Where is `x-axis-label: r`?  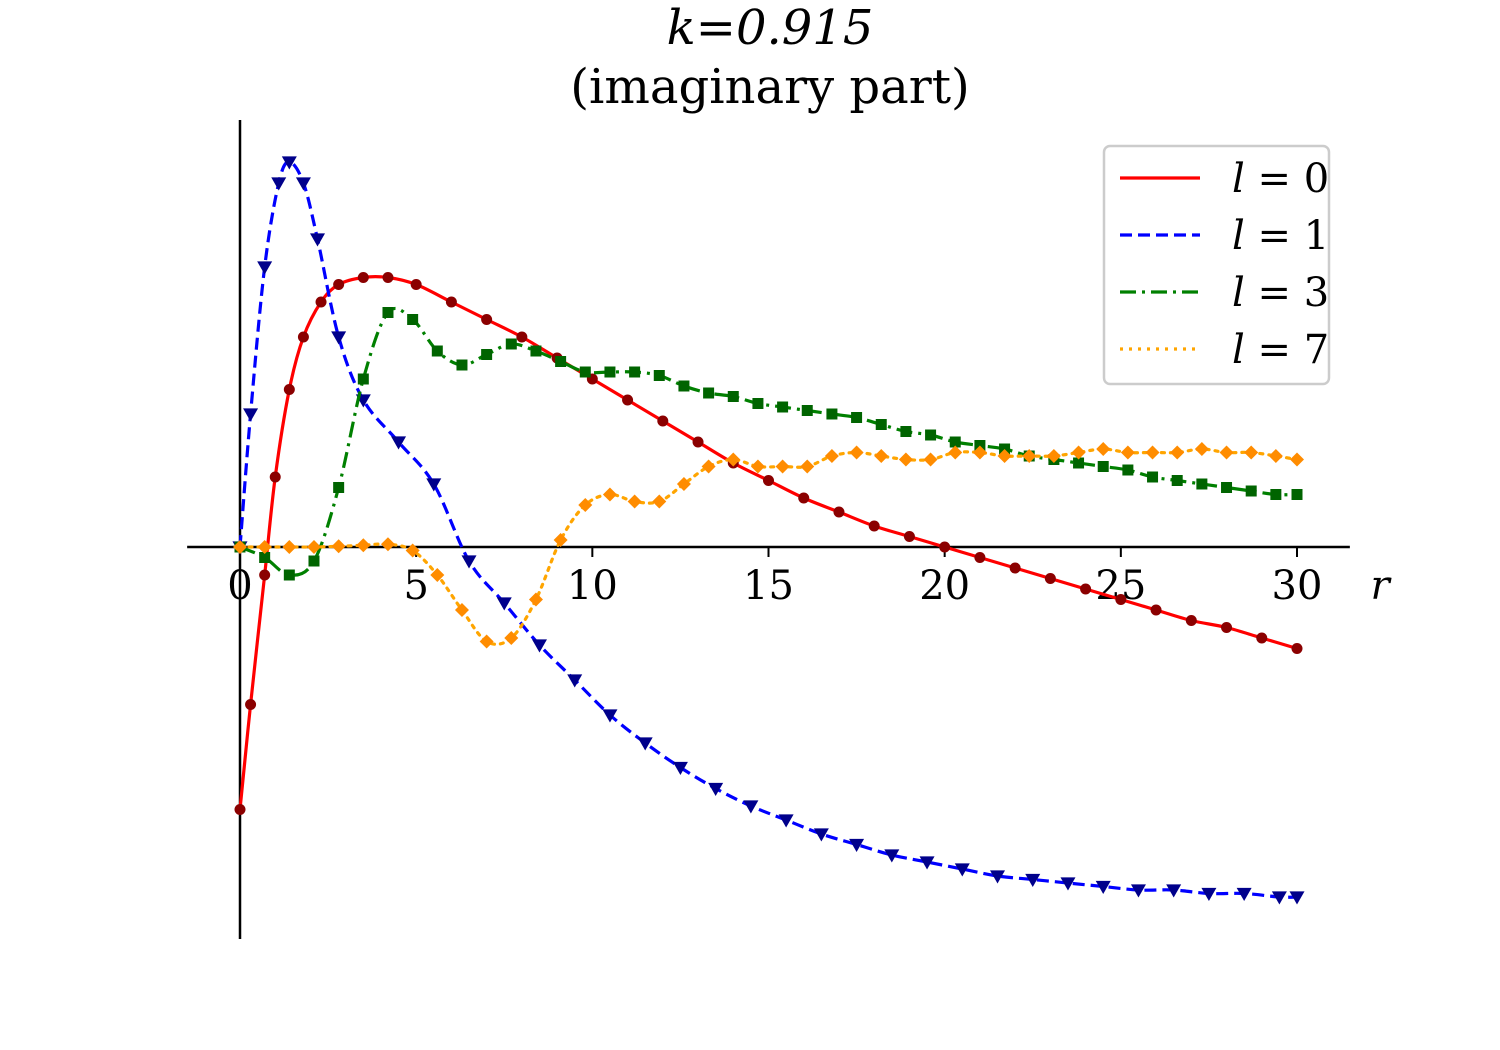 x-axis-label: r is located at coordinates (1381, 586).